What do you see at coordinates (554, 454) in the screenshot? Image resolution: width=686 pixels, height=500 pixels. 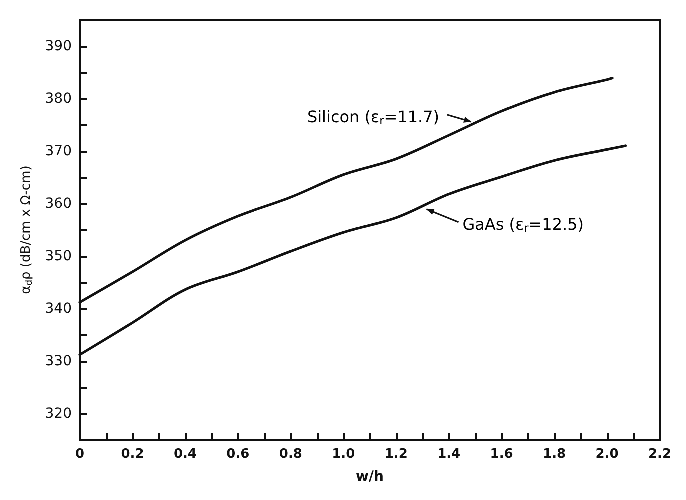 I see `x-tick-label: 1.8` at bounding box center [554, 454].